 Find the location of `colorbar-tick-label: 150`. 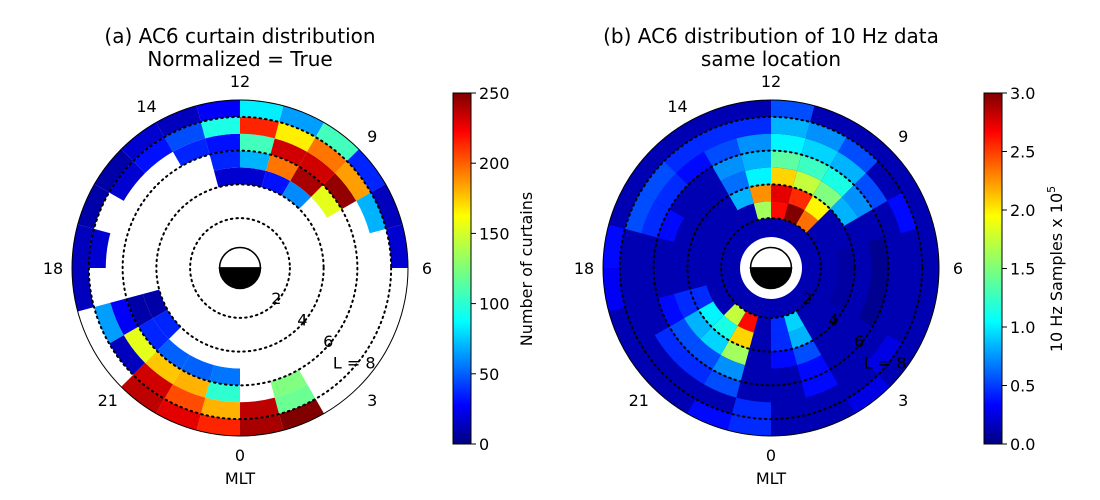

colorbar-tick-label: 150 is located at coordinates (494, 233).